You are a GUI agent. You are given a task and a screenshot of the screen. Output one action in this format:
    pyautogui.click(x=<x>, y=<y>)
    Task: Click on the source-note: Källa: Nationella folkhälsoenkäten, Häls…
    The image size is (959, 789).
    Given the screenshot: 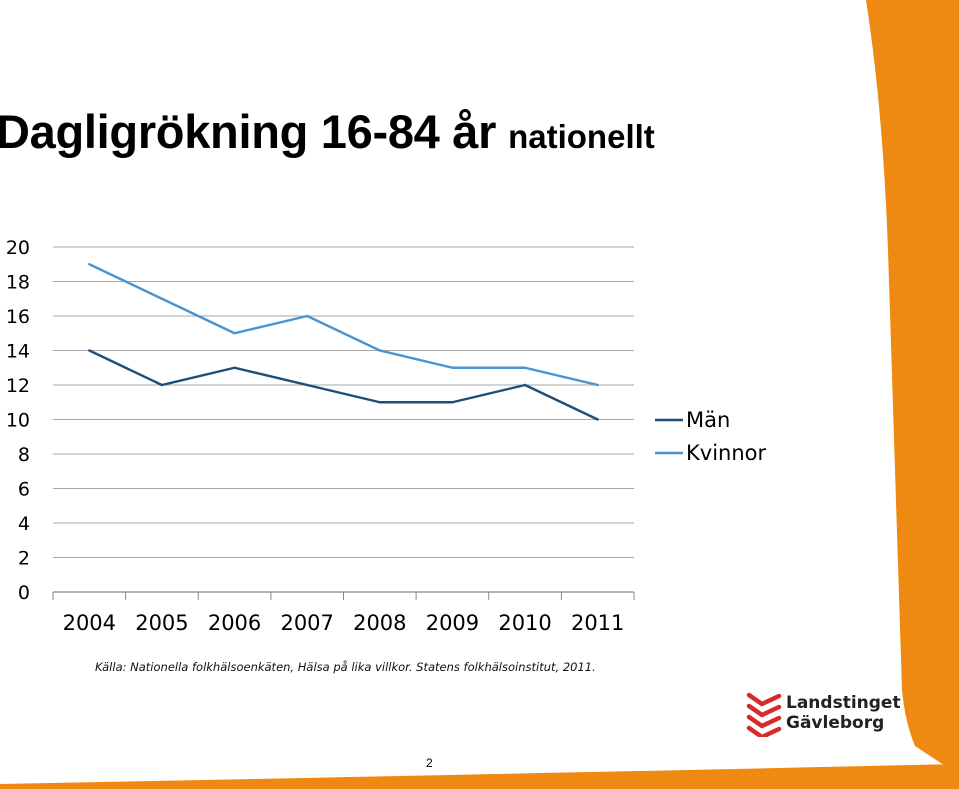 What is the action you would take?
    pyautogui.click(x=345, y=667)
    